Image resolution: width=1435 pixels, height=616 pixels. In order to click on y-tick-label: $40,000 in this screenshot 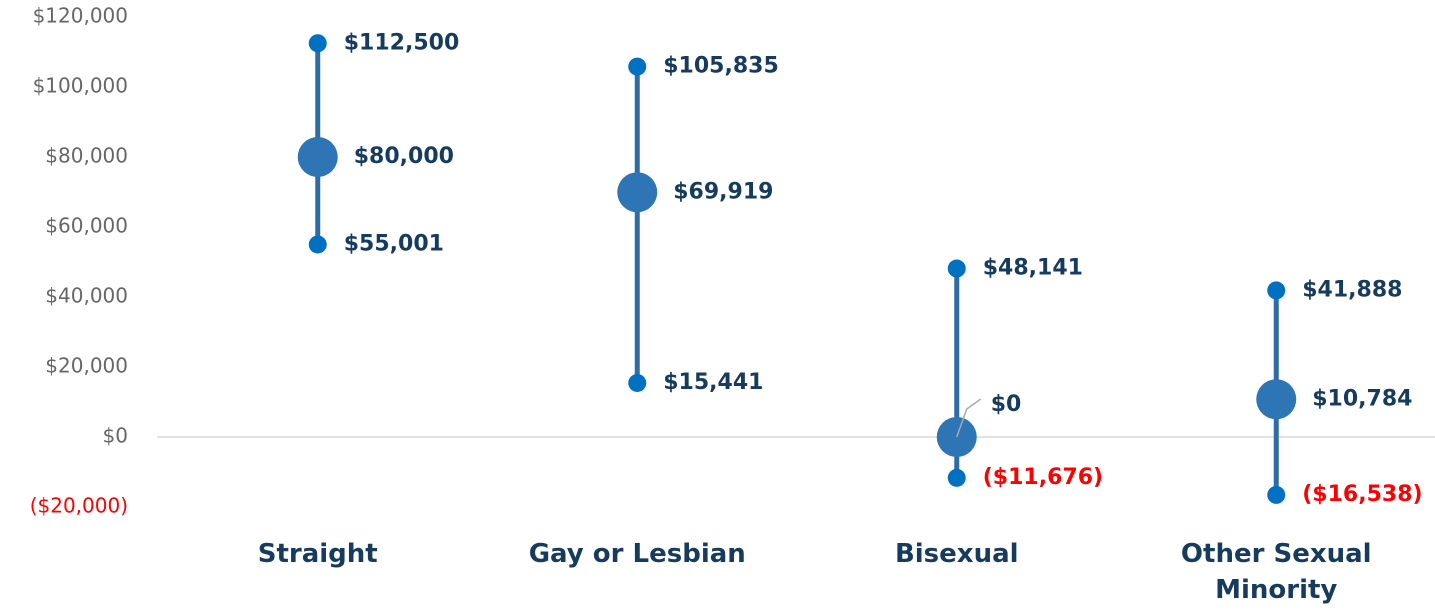, I will do `click(86, 296)`.